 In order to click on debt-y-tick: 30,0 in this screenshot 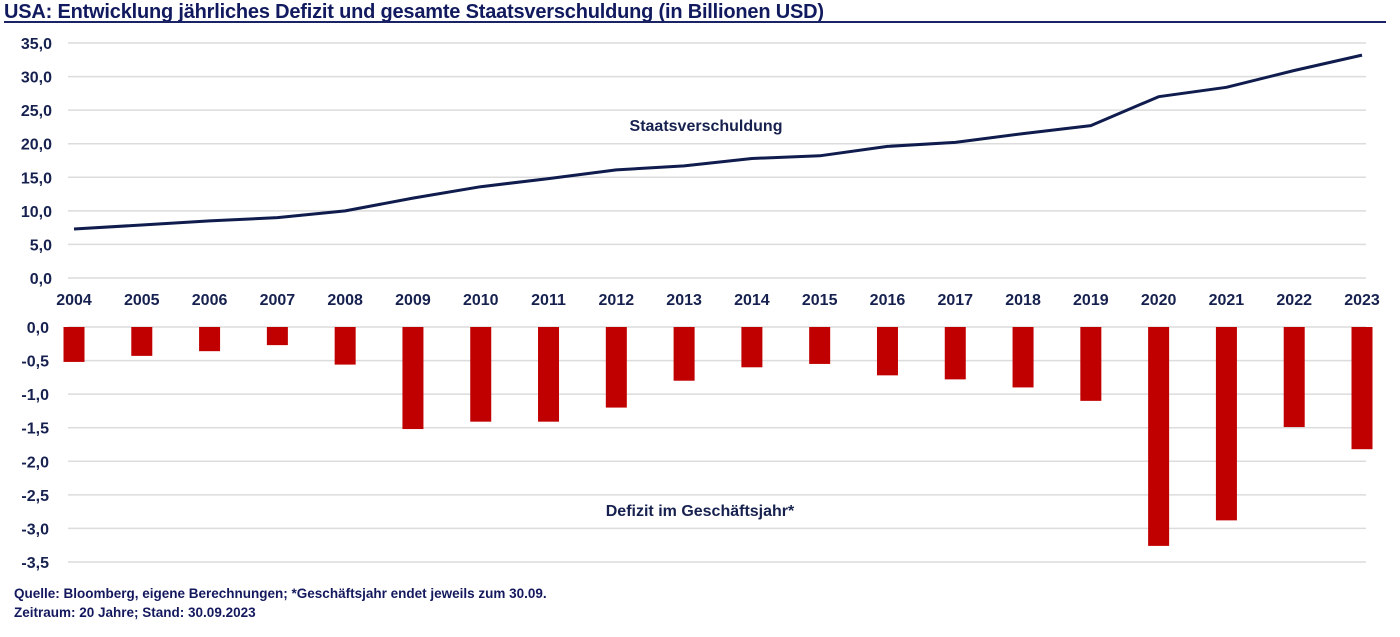, I will do `click(36, 78)`.